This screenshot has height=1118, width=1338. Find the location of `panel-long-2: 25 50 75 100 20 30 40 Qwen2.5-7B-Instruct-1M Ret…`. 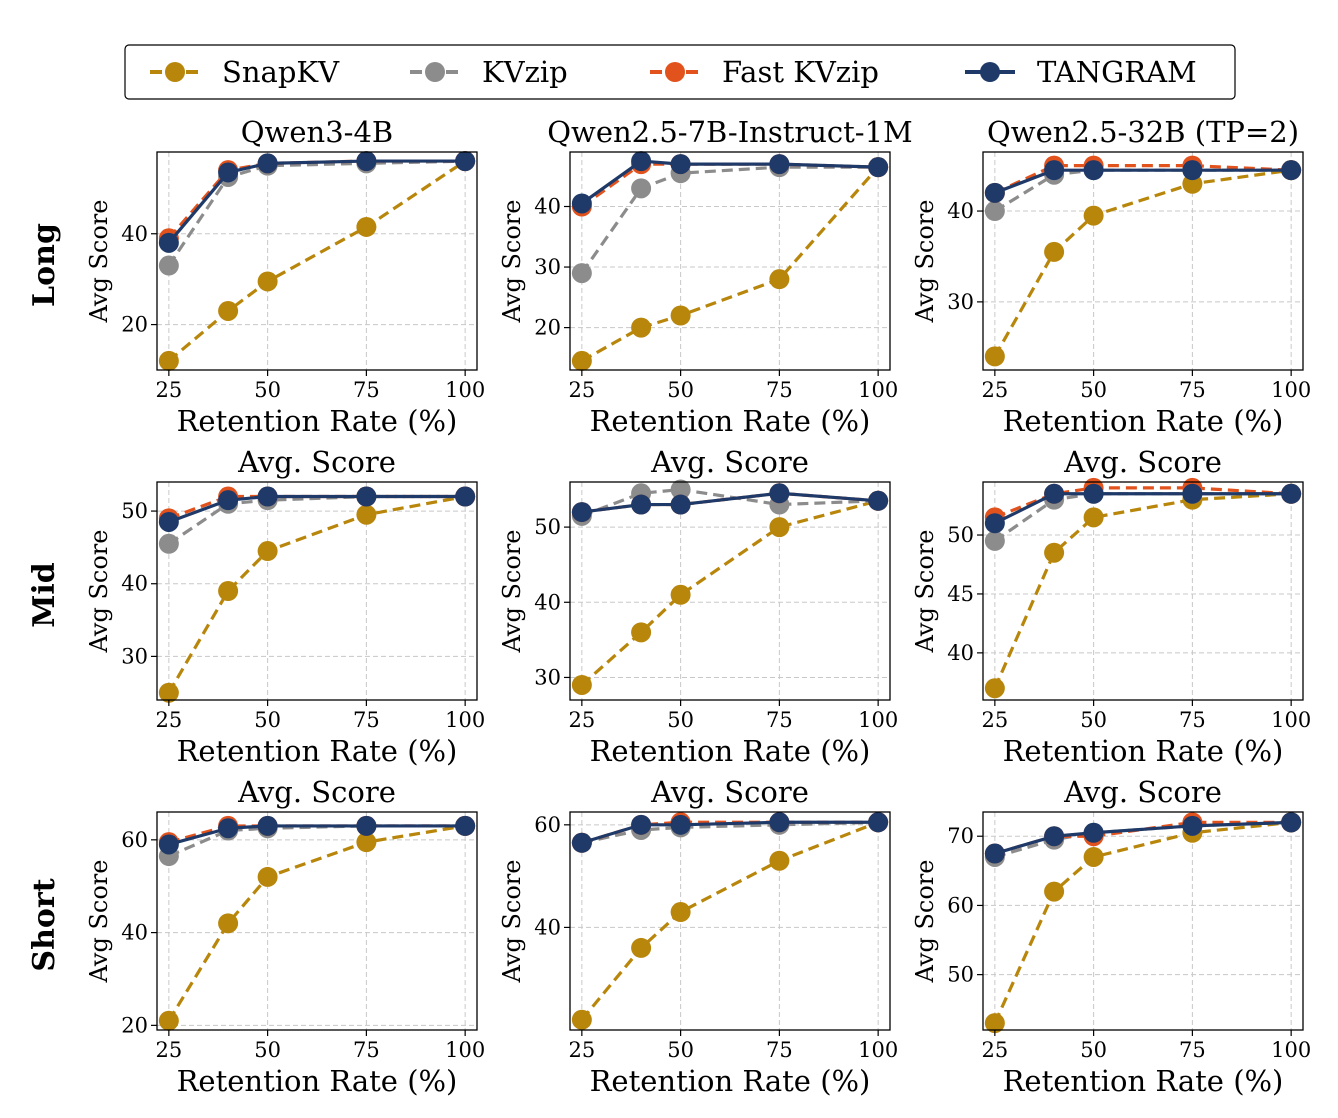

panel-long-2: 25 50 75 100 20 30 40 Qwen2.5-7B-Instruct-1M Ret… is located at coordinates (705, 276).